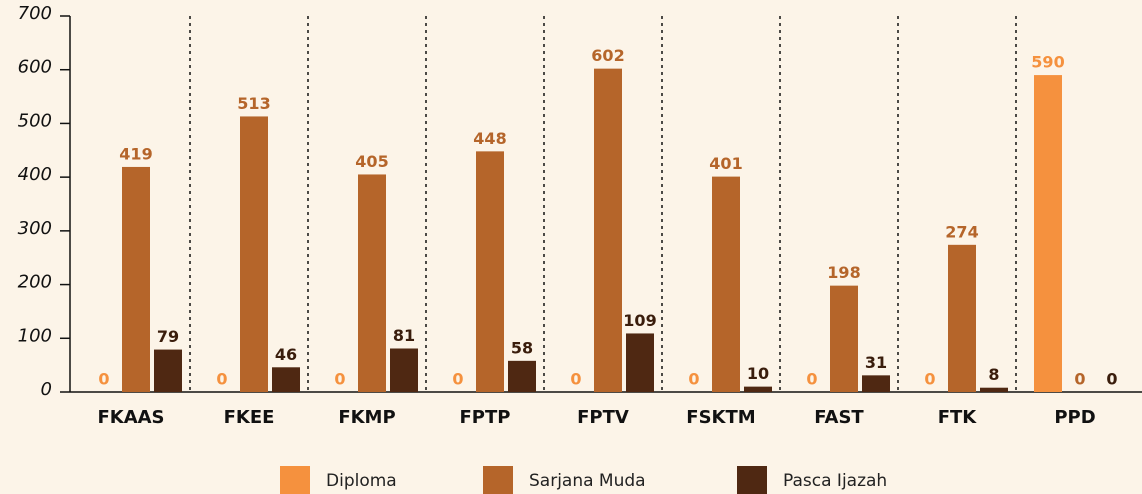 This screenshot has height=494, width=1142. Describe the element at coordinates (286, 354) in the screenshot. I see `value-label: 46` at that location.